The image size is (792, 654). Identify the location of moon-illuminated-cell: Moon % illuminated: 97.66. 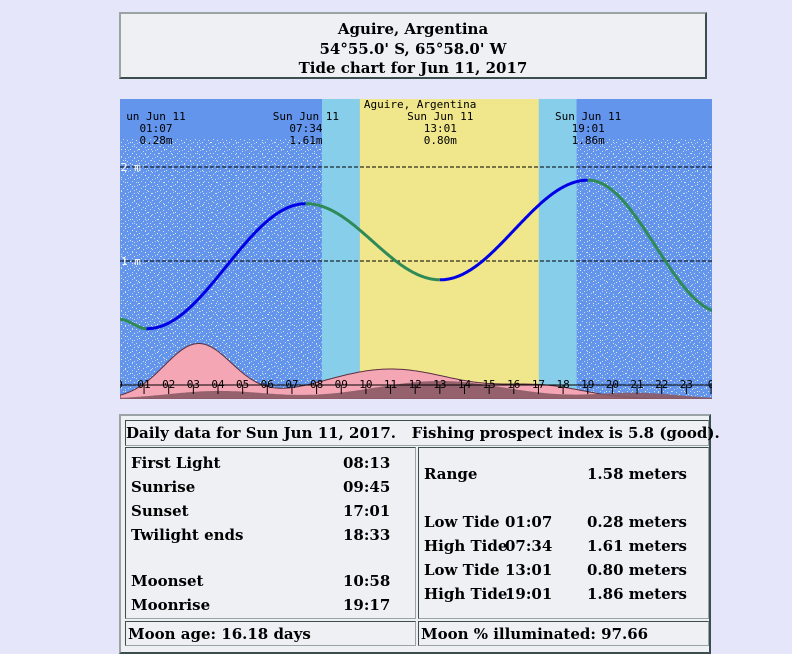
(563, 633).